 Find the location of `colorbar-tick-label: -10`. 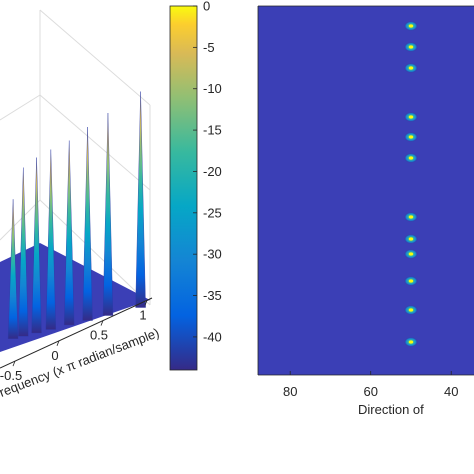

colorbar-tick-label: -10 is located at coordinates (212, 88).